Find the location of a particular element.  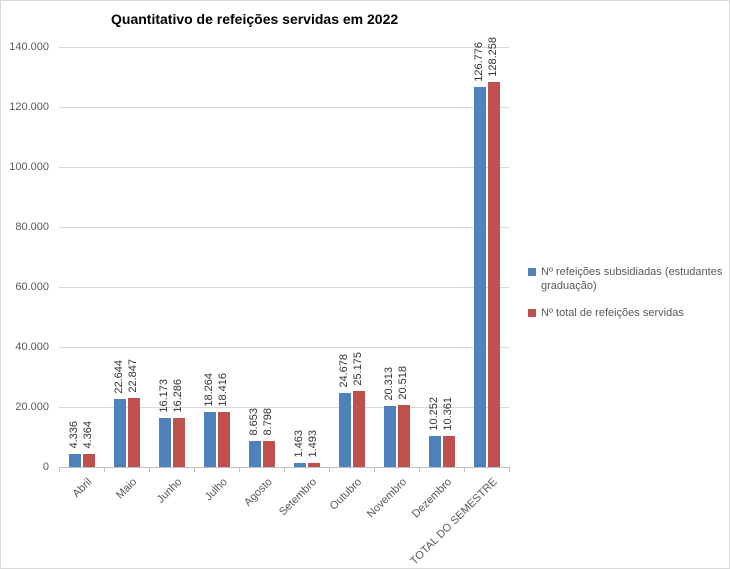

y-axis-label: 20.000 is located at coordinates (32, 407).